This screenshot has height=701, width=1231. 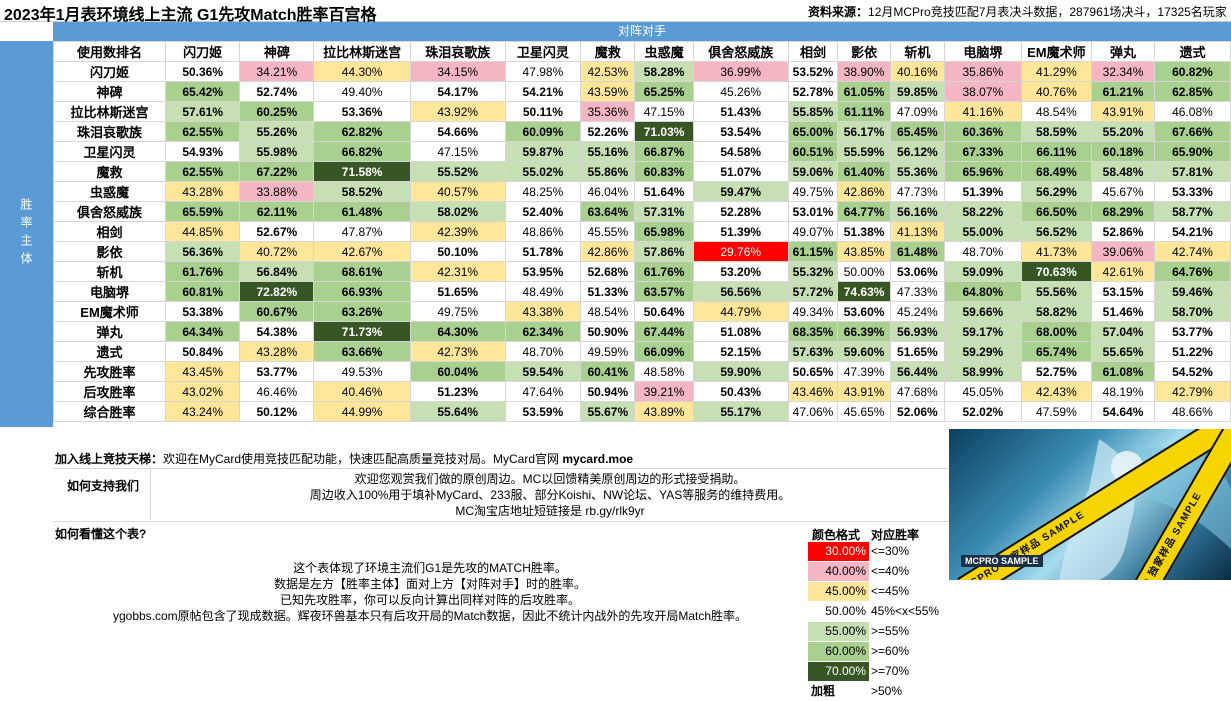 I want to click on winrate-cell: 57.31%, so click(x=664, y=211).